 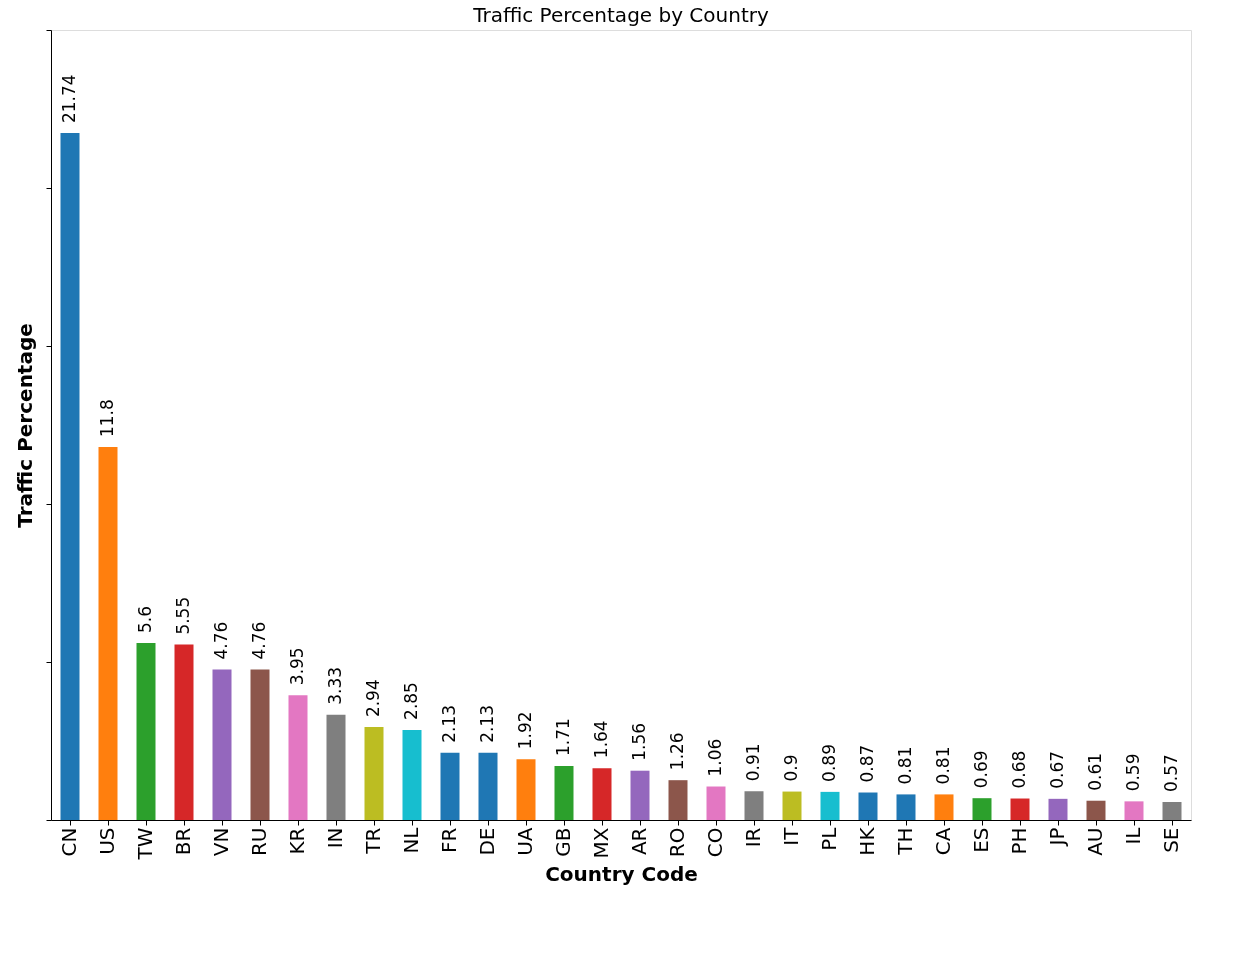 What do you see at coordinates (1095, 771) in the screenshot?
I see `data-label: 0.61` at bounding box center [1095, 771].